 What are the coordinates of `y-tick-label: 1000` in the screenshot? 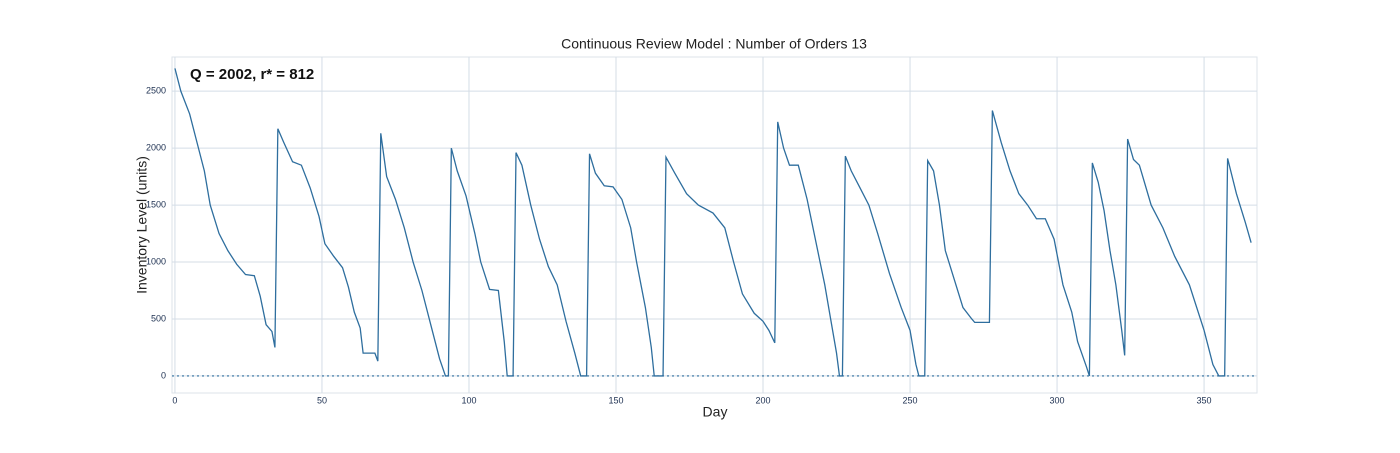 It's located at (156, 261).